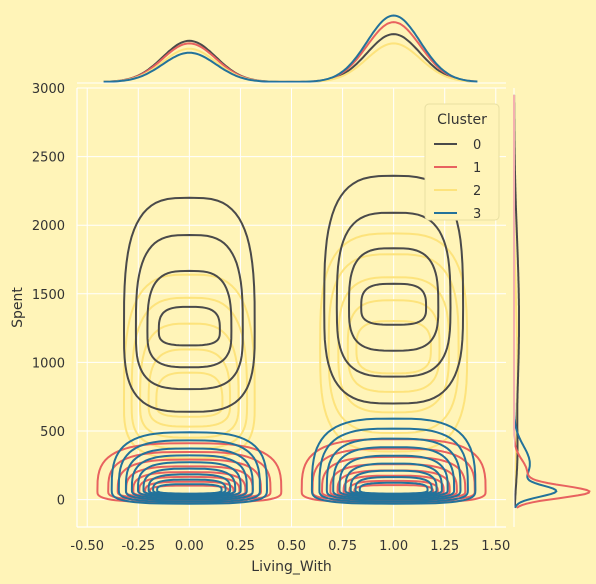 The width and height of the screenshot is (596, 584). Describe the element at coordinates (240, 546) in the screenshot. I see `x-tick-label: 0.25` at that location.